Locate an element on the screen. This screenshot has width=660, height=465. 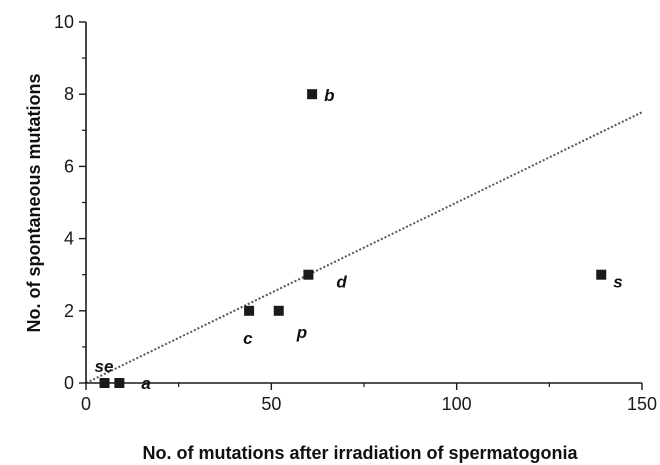
point-label-a: a is located at coordinates (145, 383).